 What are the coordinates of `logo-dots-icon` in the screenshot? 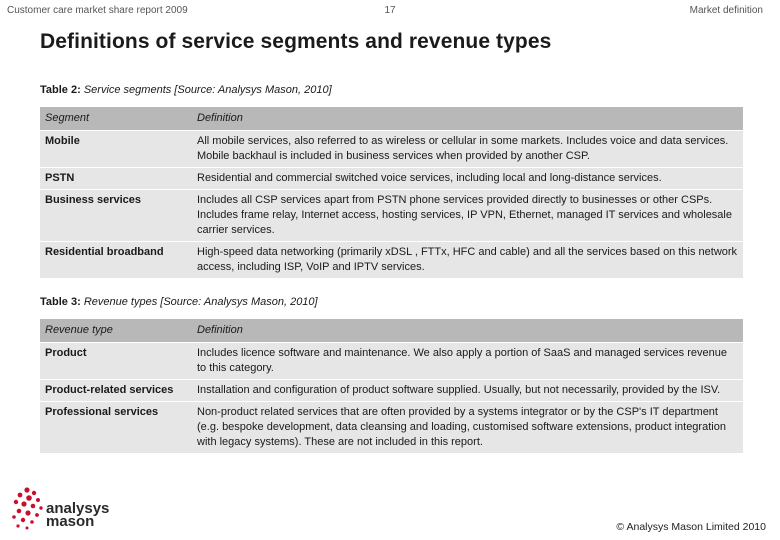 It's located at (27, 508).